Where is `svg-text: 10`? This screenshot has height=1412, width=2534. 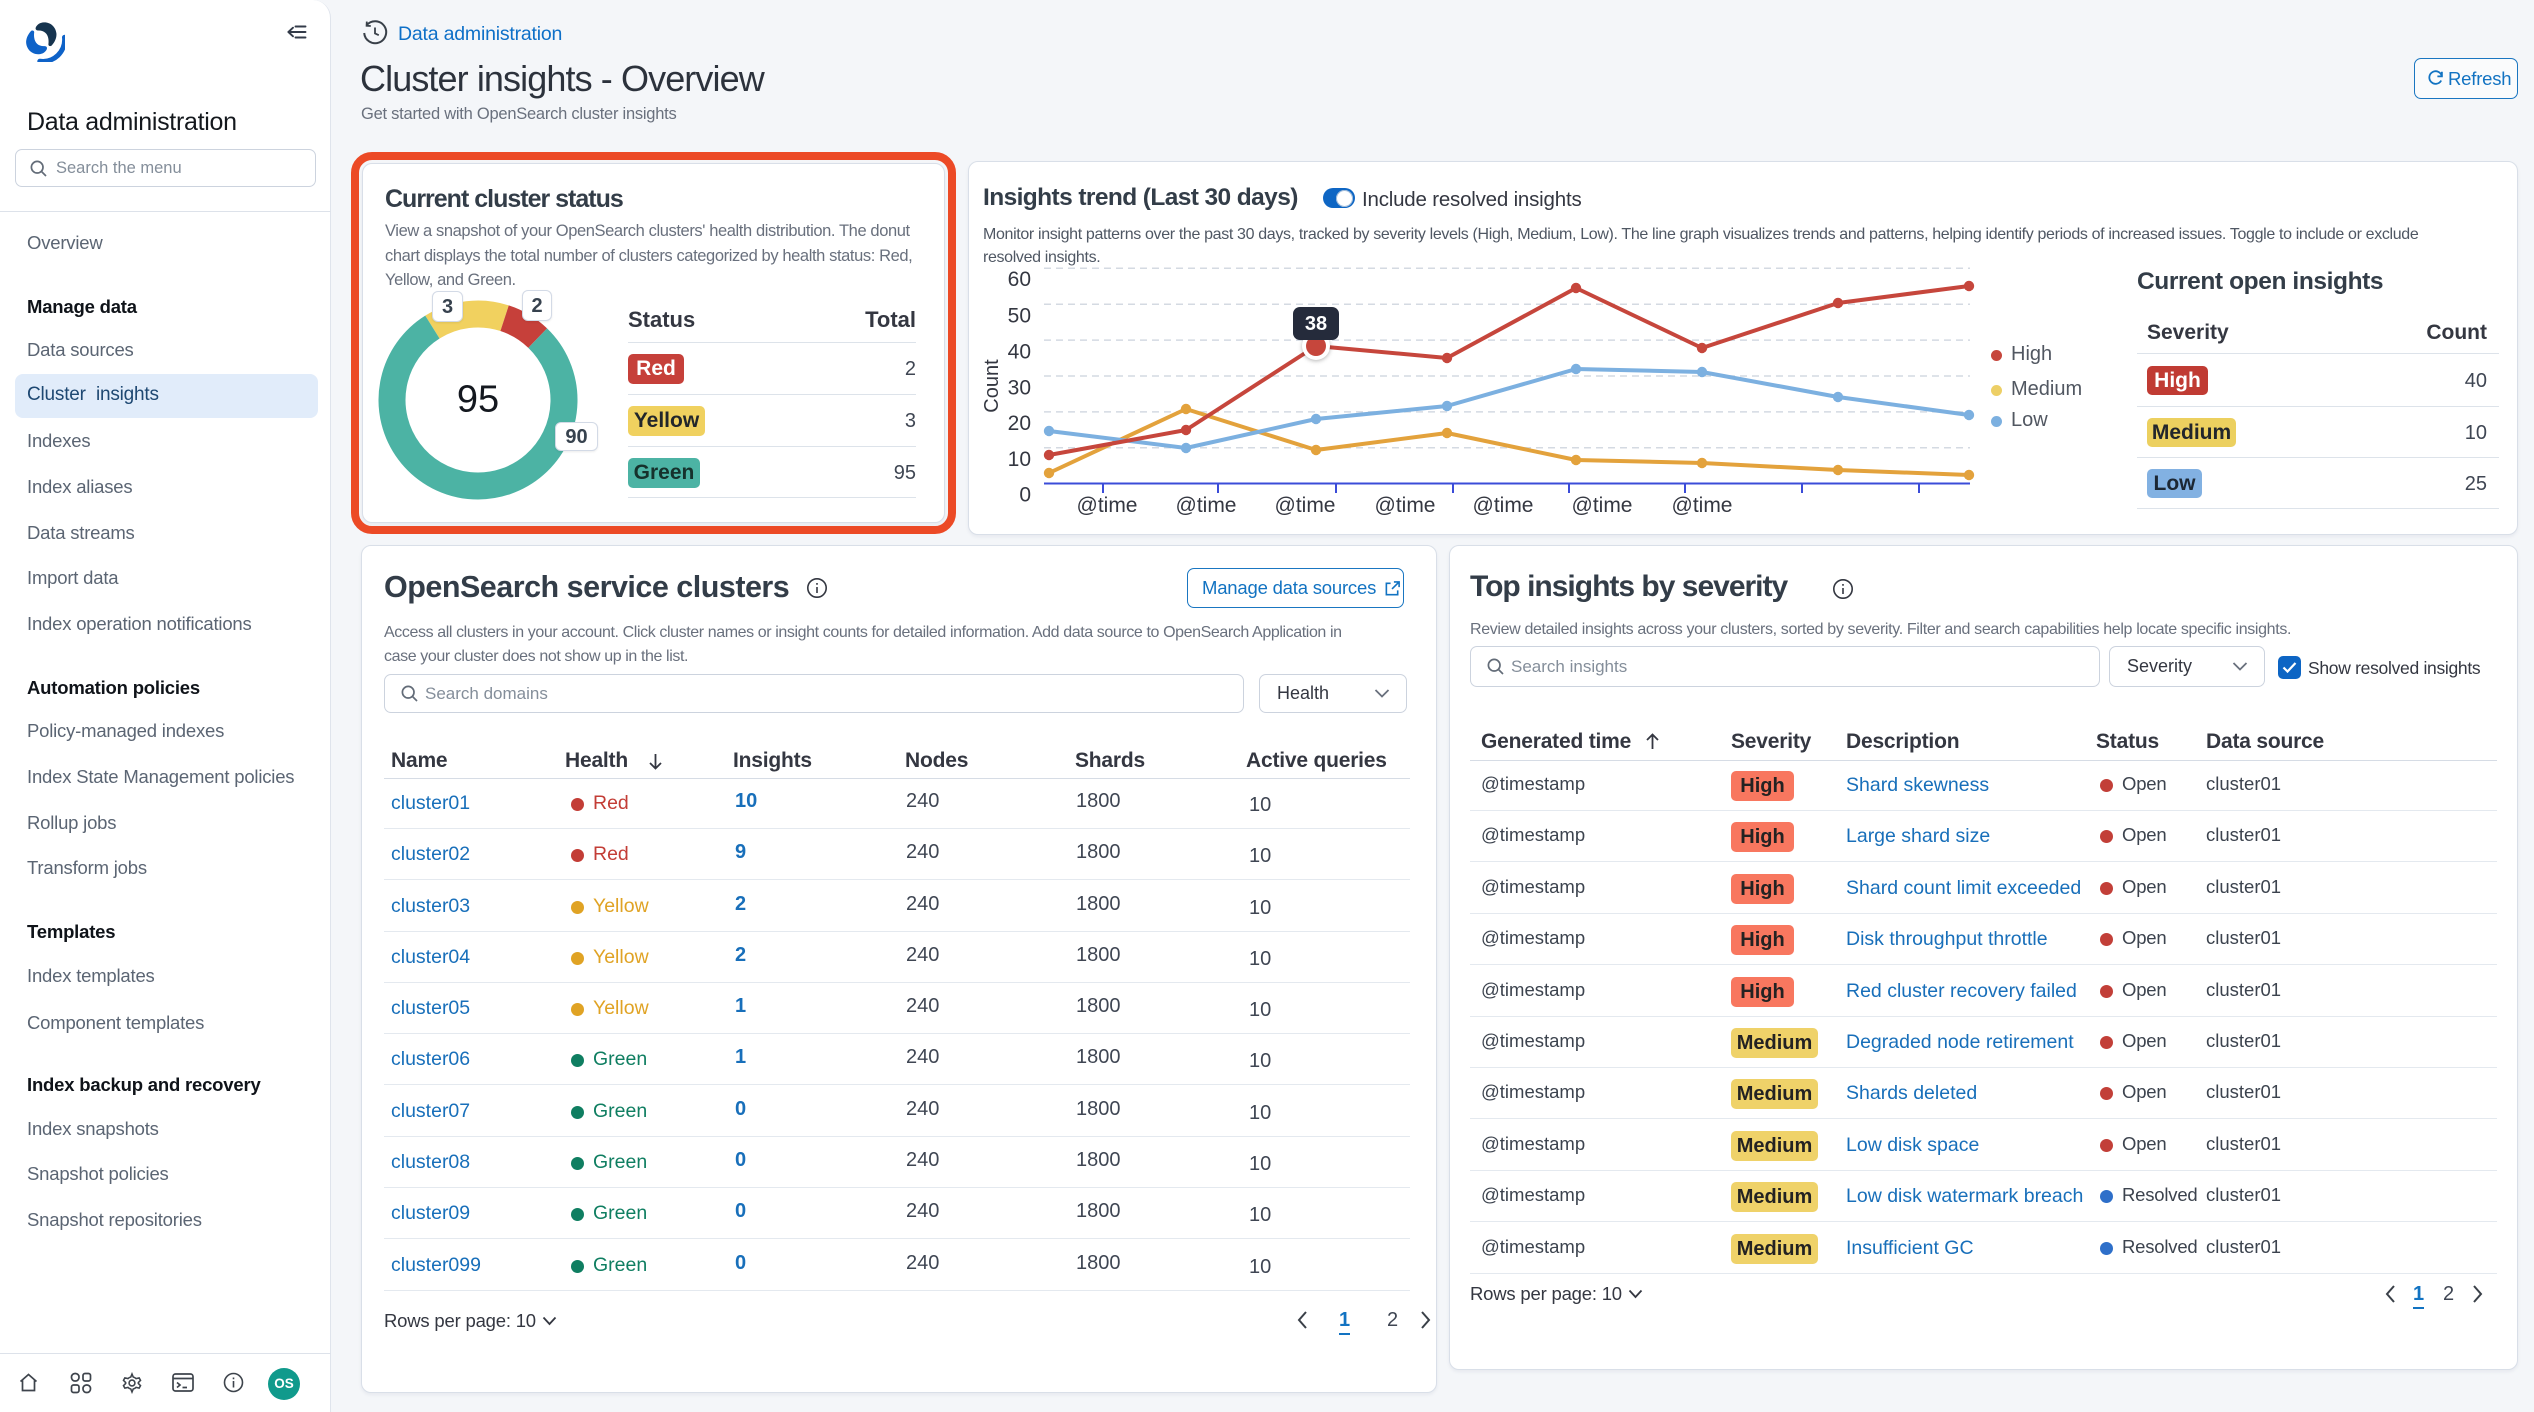
svg-text: 10 is located at coordinates (1019, 459).